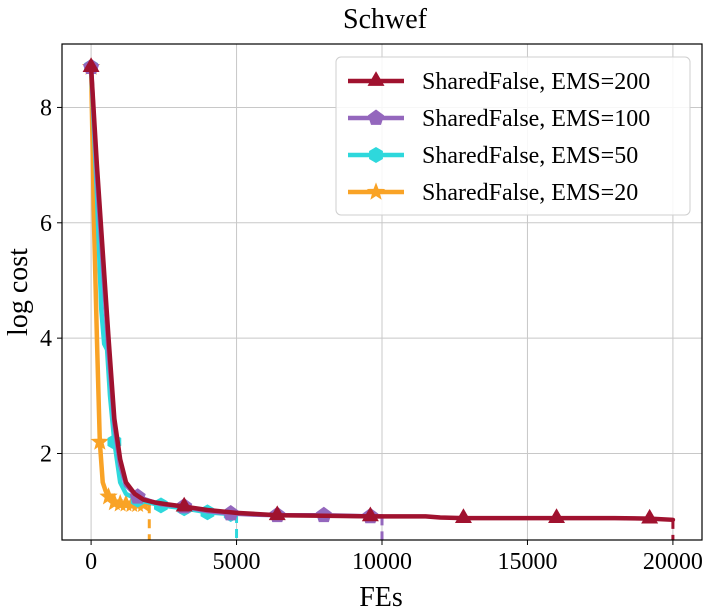 This screenshot has width=718, height=616. What do you see at coordinates (46, 339) in the screenshot?
I see `y-tick-label: 4` at bounding box center [46, 339].